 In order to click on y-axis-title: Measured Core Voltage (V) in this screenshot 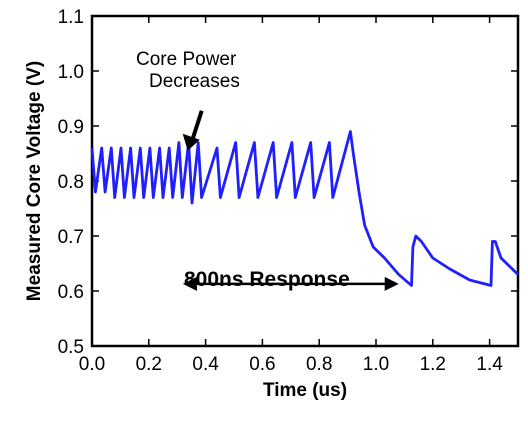, I will do `click(34, 181)`.